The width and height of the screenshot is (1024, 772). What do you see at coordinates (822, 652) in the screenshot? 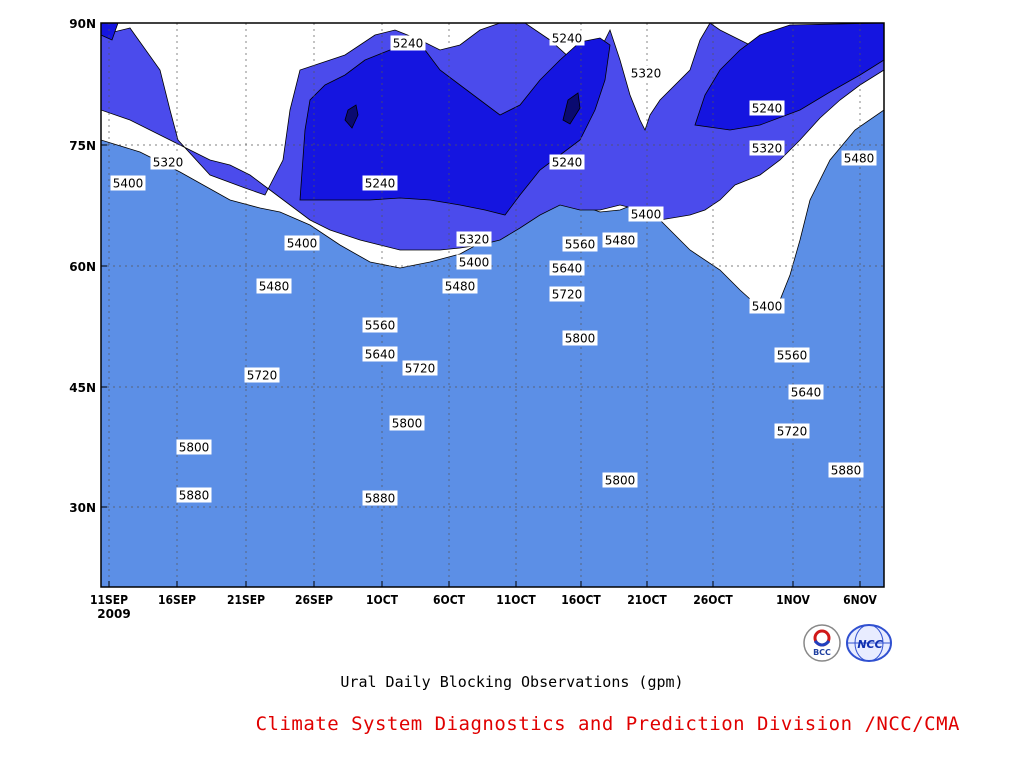
I see `bcc-logo-text: BCC` at bounding box center [822, 652].